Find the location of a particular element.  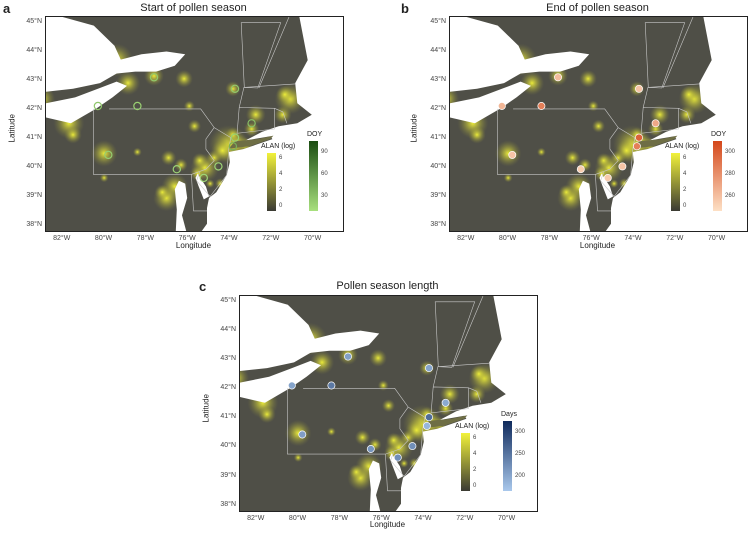

metric-legend-tick: 200 is located at coordinates (520, 476).